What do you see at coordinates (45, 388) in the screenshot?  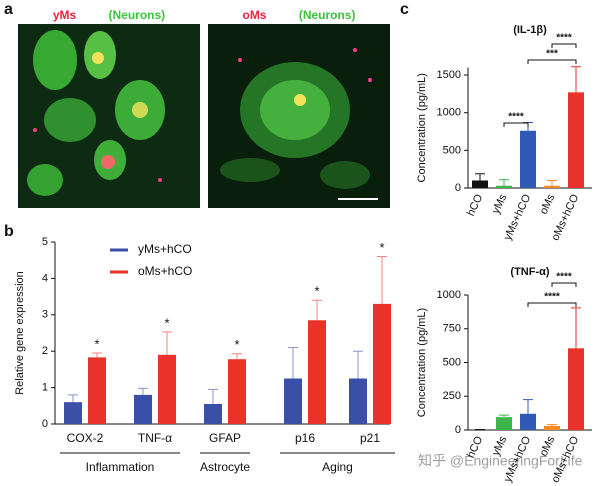 I see `y-tick-label: 1` at bounding box center [45, 388].